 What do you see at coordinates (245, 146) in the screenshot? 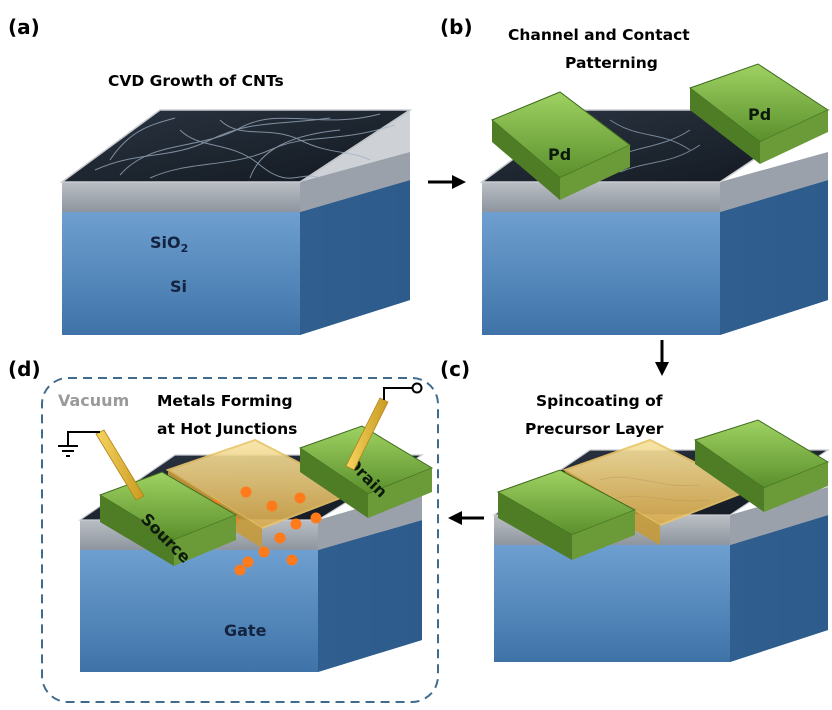
I see `cnt-network` at bounding box center [245, 146].